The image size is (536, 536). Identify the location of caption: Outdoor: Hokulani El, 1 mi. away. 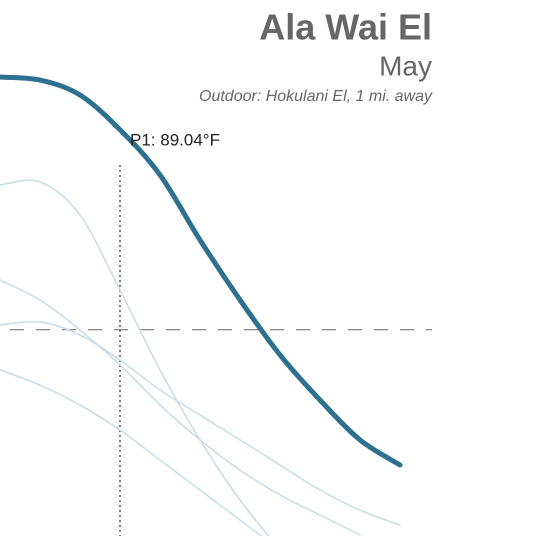
(316, 96).